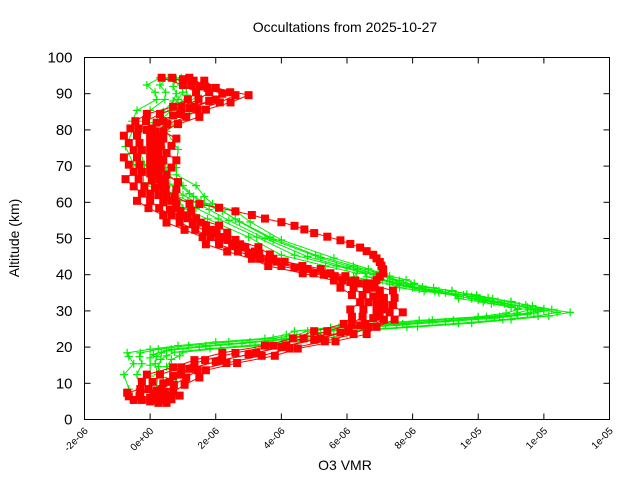 This screenshot has height=480, width=640. Describe the element at coordinates (64, 166) in the screenshot. I see `y-tick-label: 70` at that location.